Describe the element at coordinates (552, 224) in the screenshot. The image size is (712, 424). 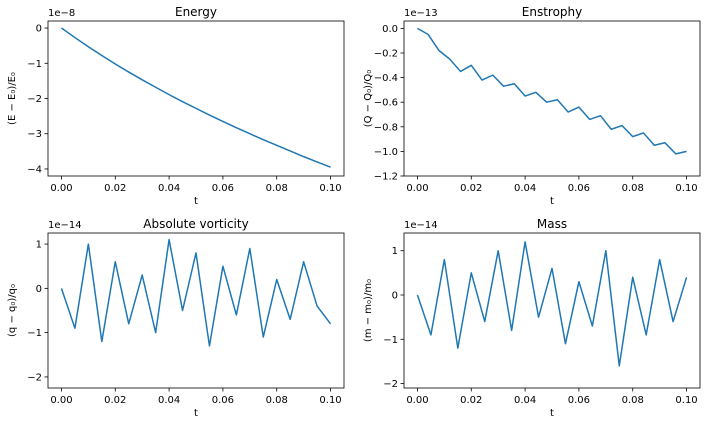
I see `chart-title: Mass` at that location.